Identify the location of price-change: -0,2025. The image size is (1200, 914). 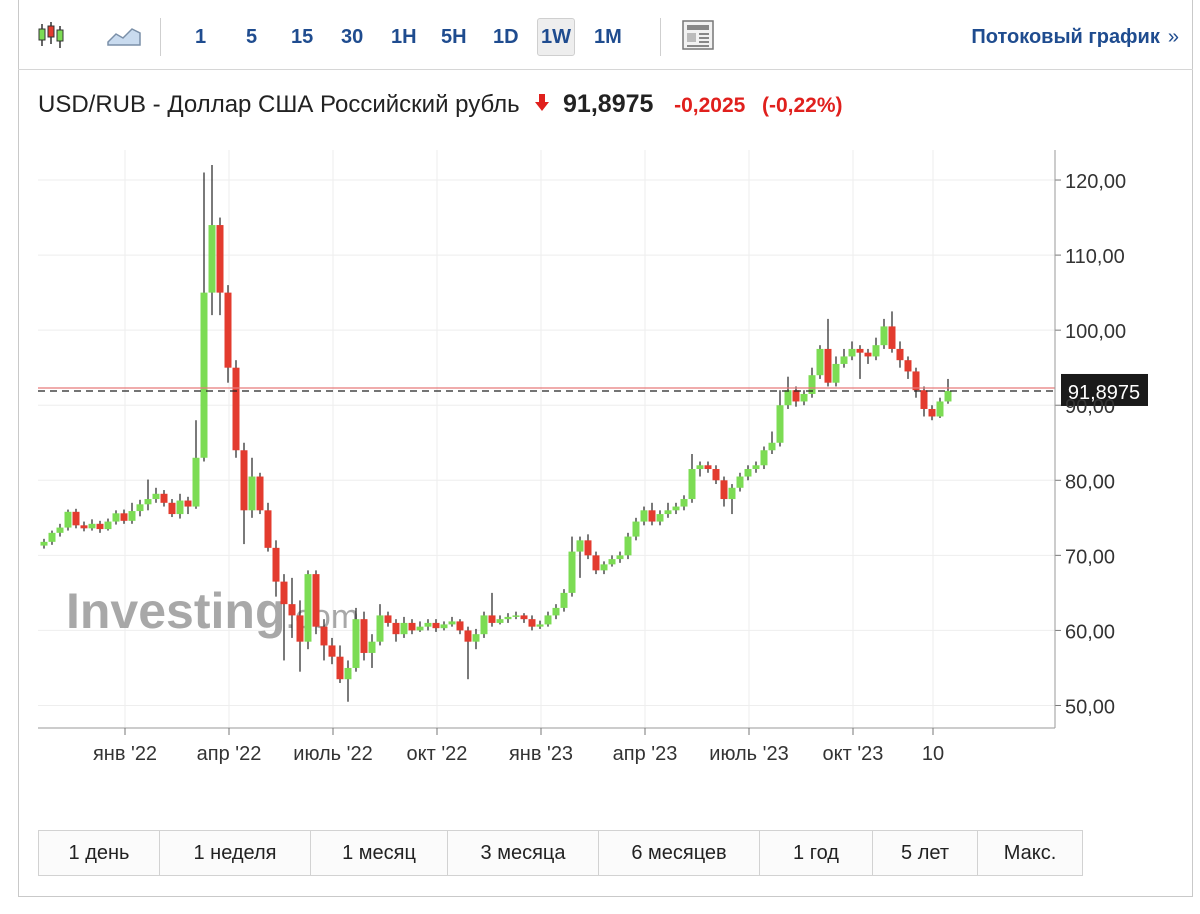
(710, 105).